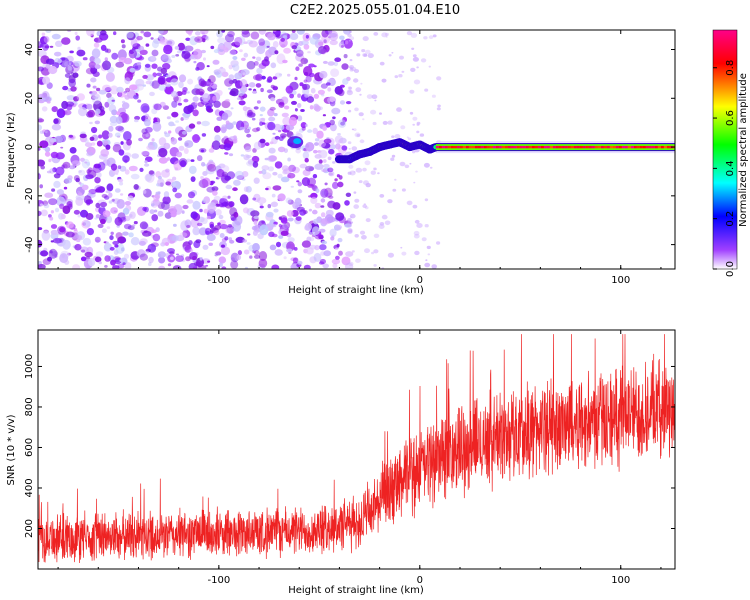  I want to click on y-tick-label: 0, so click(29, 147).